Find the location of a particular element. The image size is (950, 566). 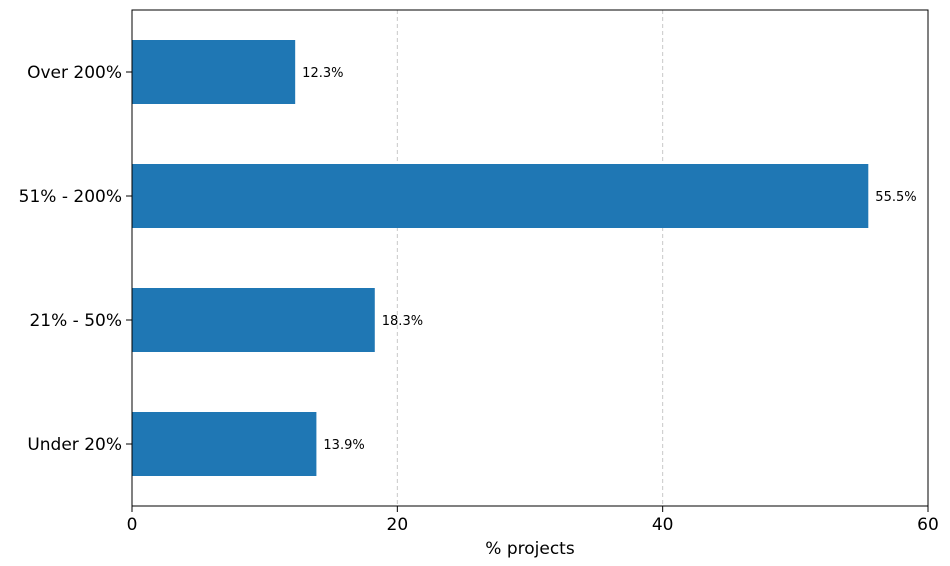

bar-value-label: 18.3% is located at coordinates (402, 321).